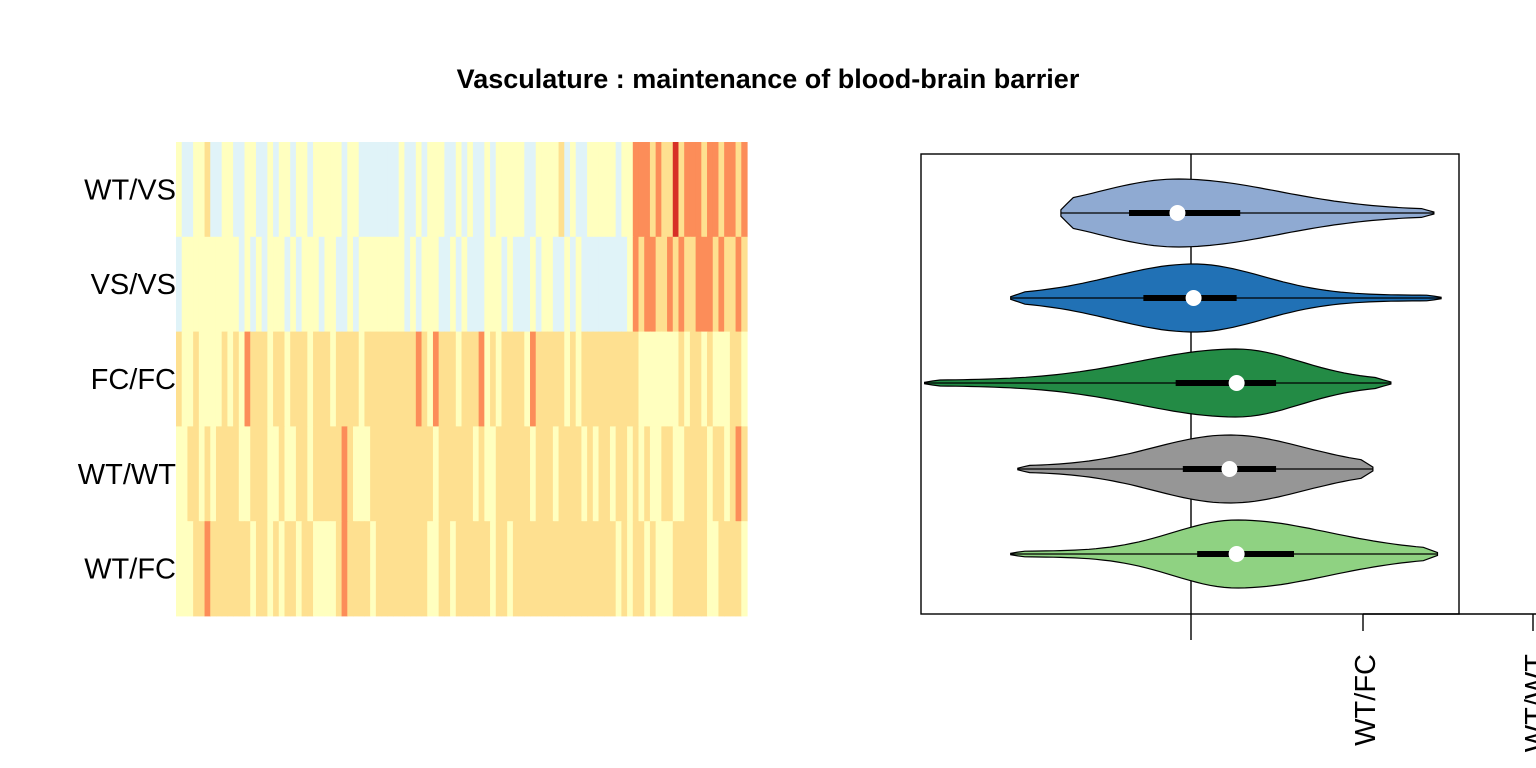  I want to click on bottom-axis: WT/FC WT/WT, so click(1443, 682).